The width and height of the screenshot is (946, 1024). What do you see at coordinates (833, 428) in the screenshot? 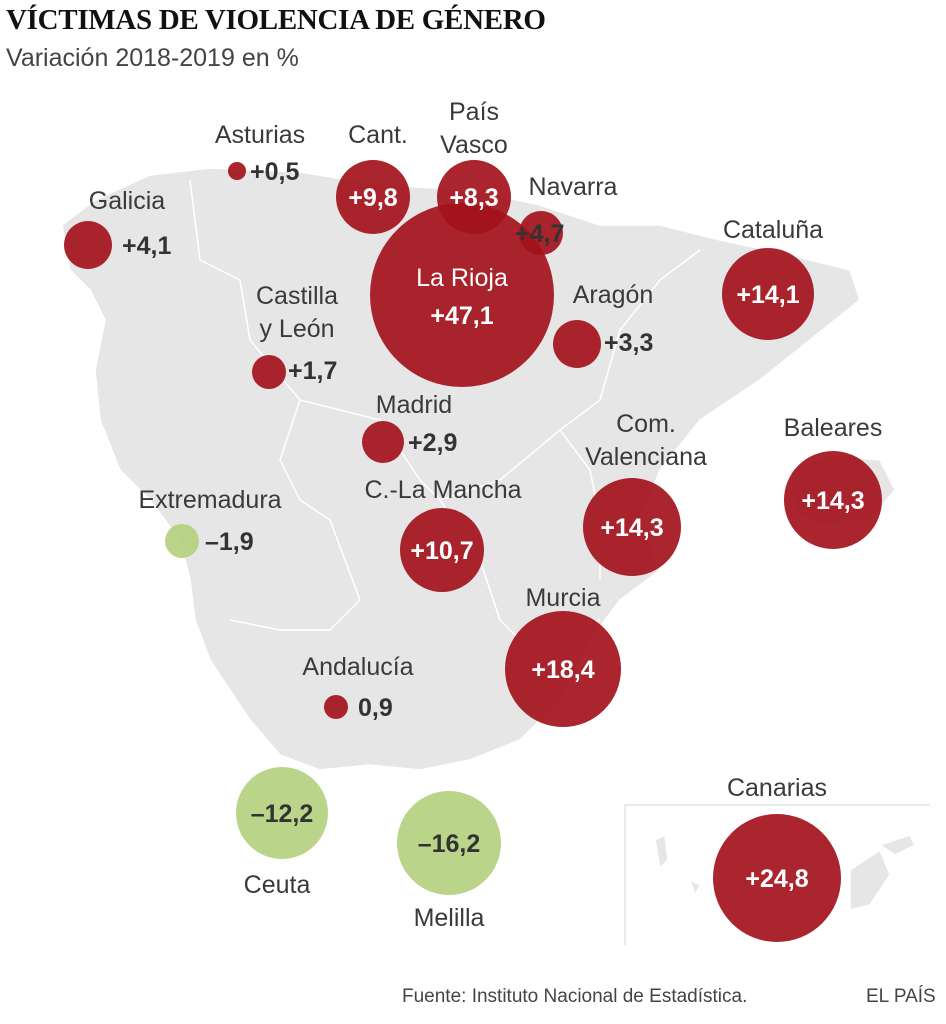
I see `region-label-baleares: Baleares` at bounding box center [833, 428].